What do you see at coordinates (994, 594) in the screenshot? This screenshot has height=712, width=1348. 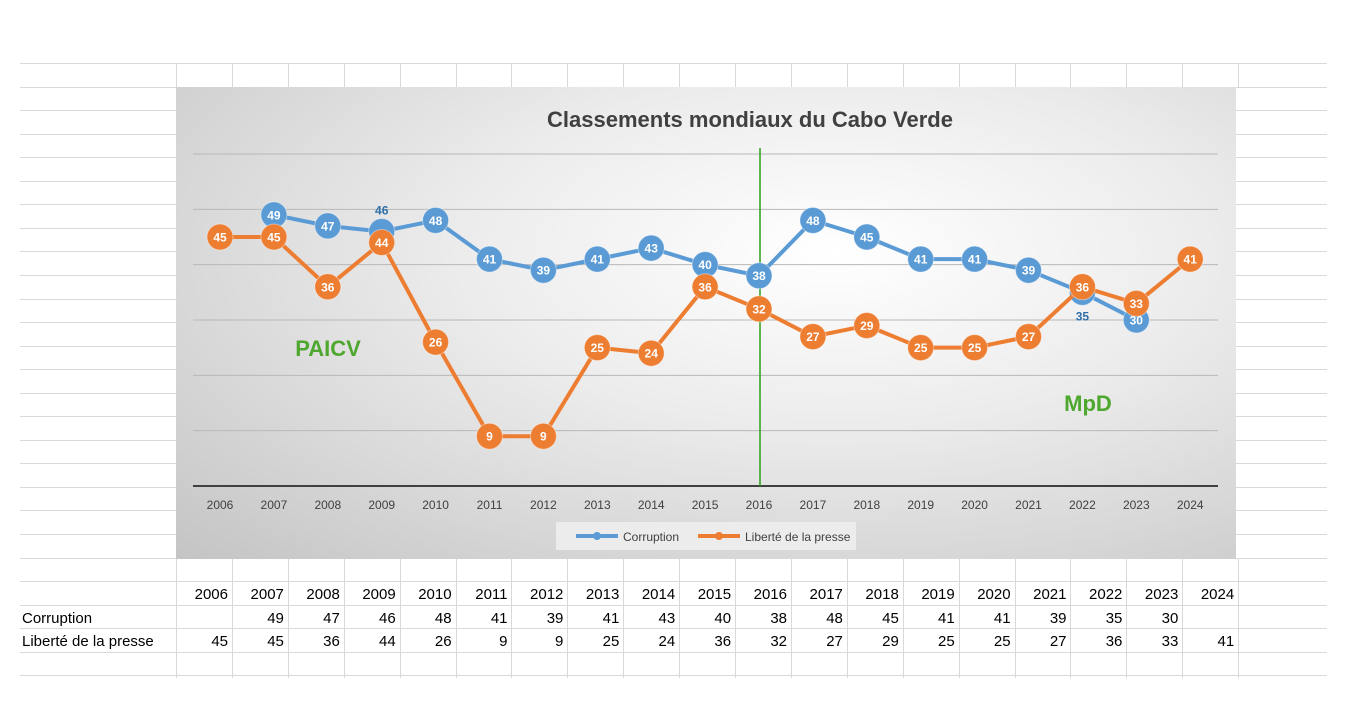 I see `table-header-cell: 2020` at bounding box center [994, 594].